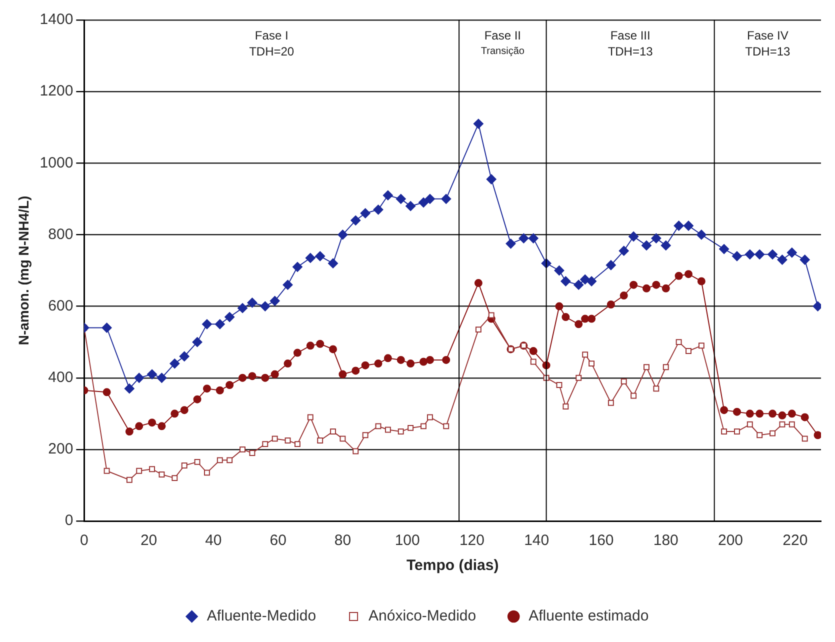 The width and height of the screenshot is (835, 642). Describe the element at coordinates (795, 541) in the screenshot. I see `x-tick-label: 220` at that location.